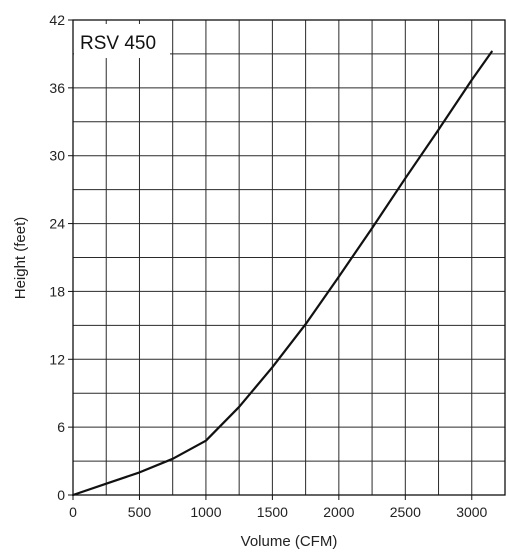 The height and width of the screenshot is (554, 507). Describe the element at coordinates (57, 224) in the screenshot. I see `y-tick-label: 24` at that location.